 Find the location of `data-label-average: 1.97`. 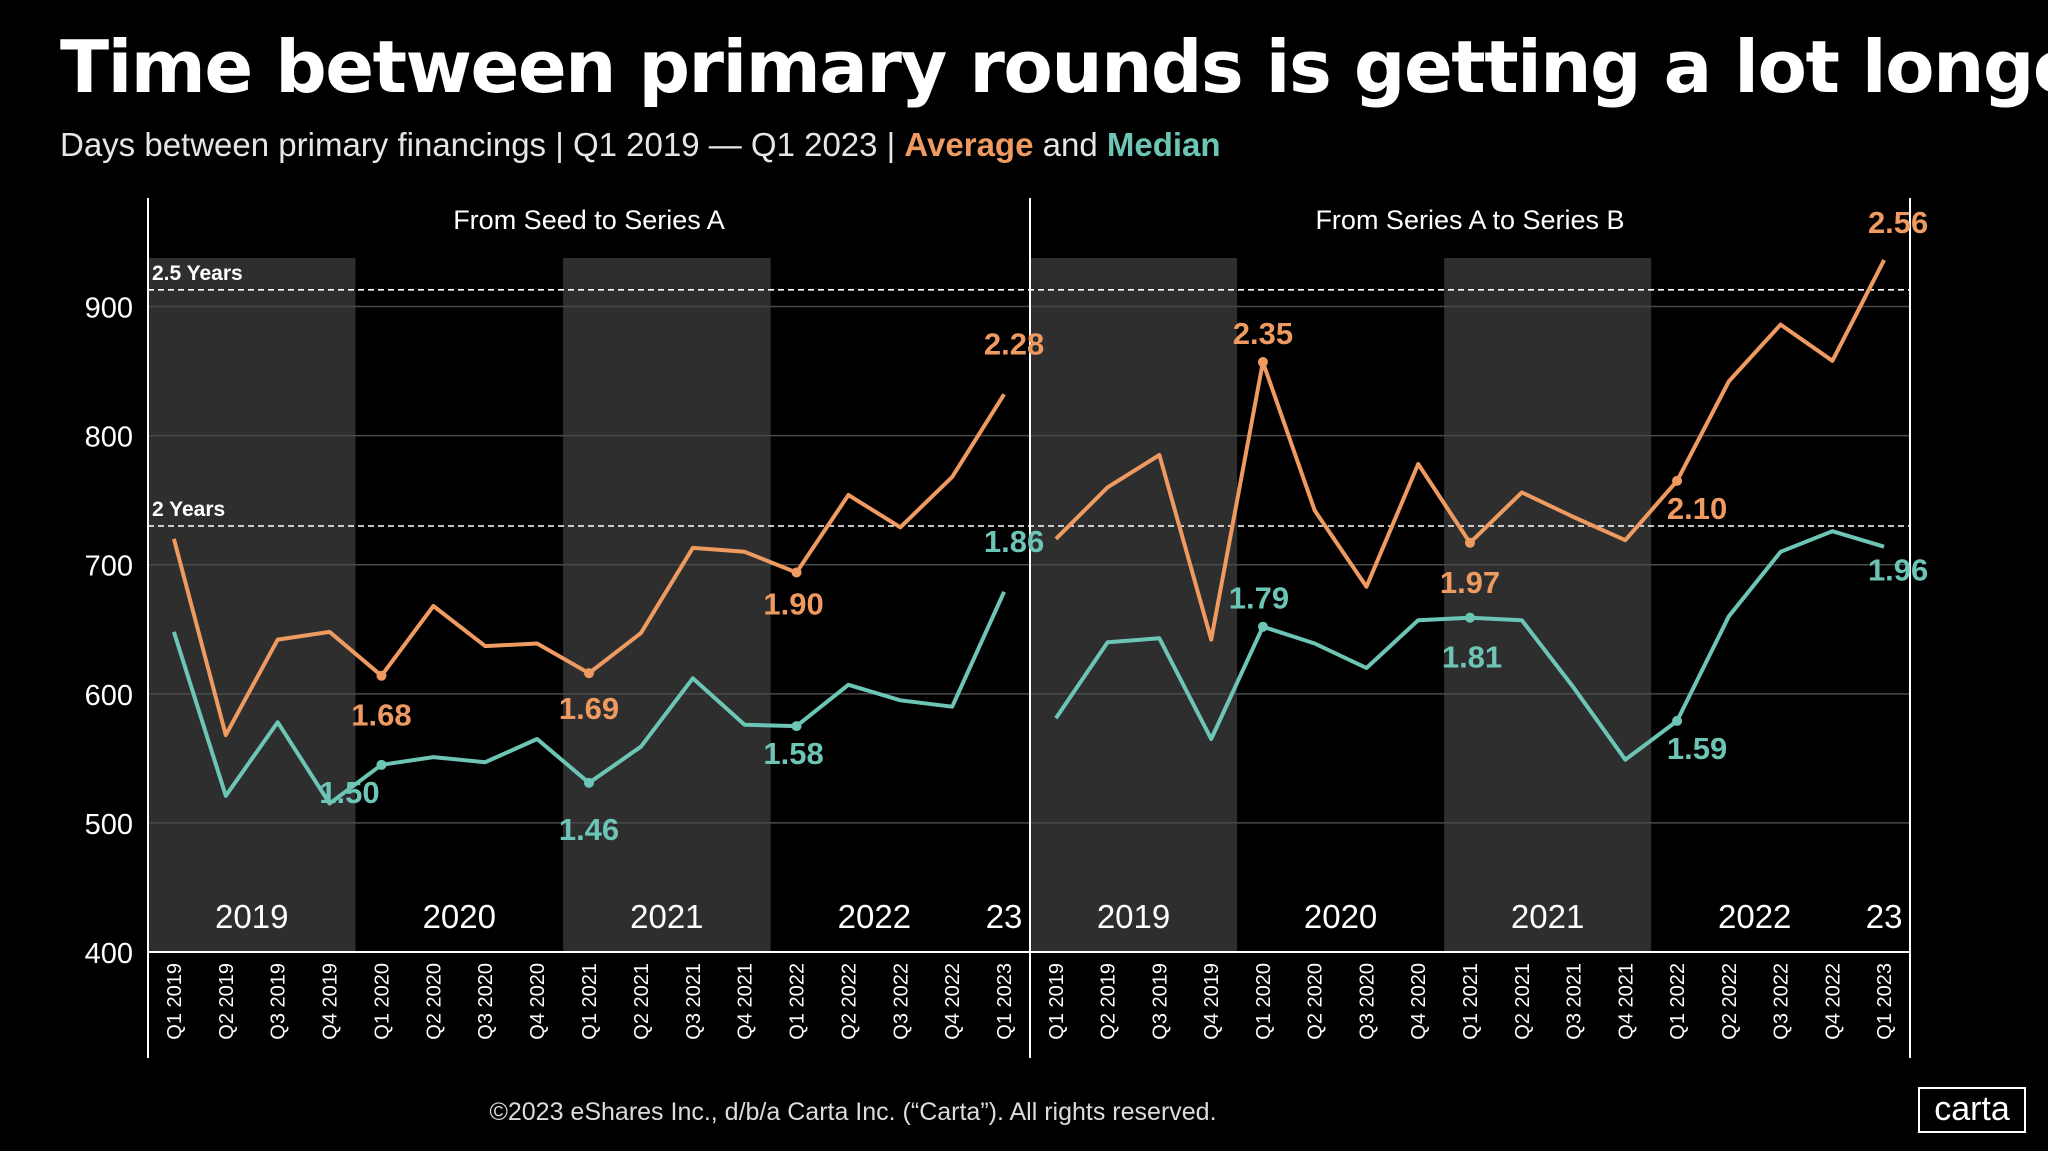

data-label-average: 1.97 is located at coordinates (1470, 582).